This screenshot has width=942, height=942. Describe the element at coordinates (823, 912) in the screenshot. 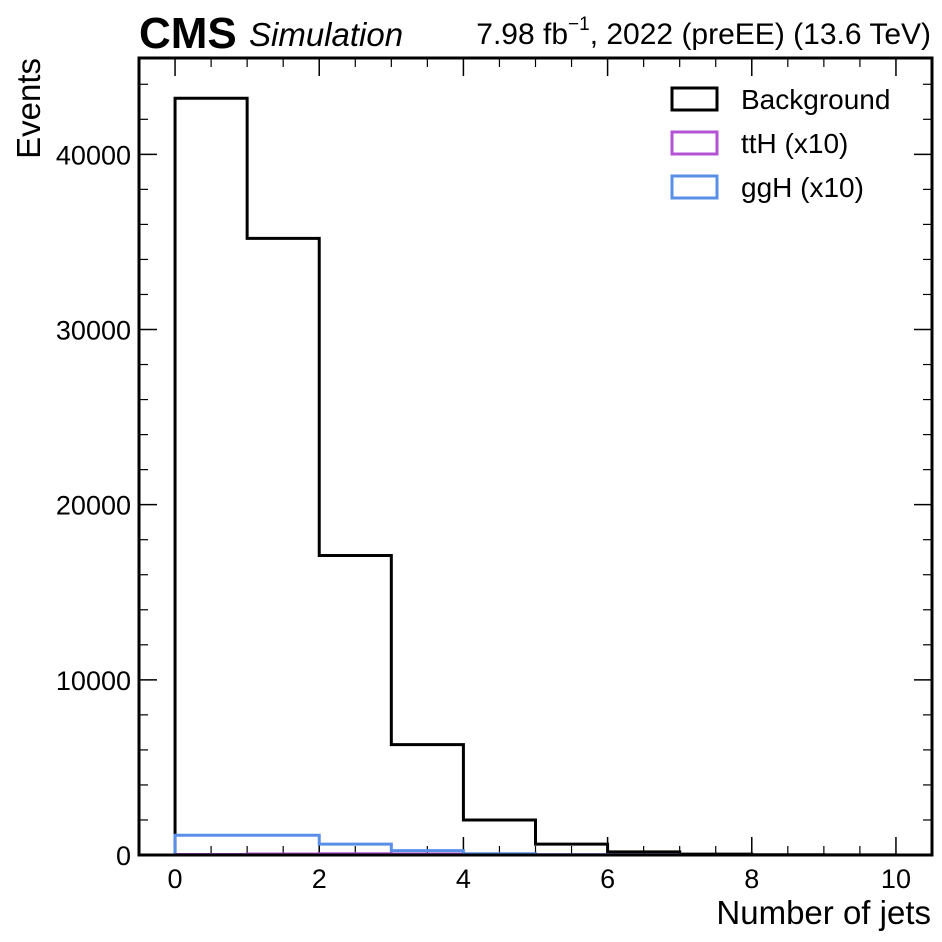

I see `x-axis-title: Number of jets` at that location.